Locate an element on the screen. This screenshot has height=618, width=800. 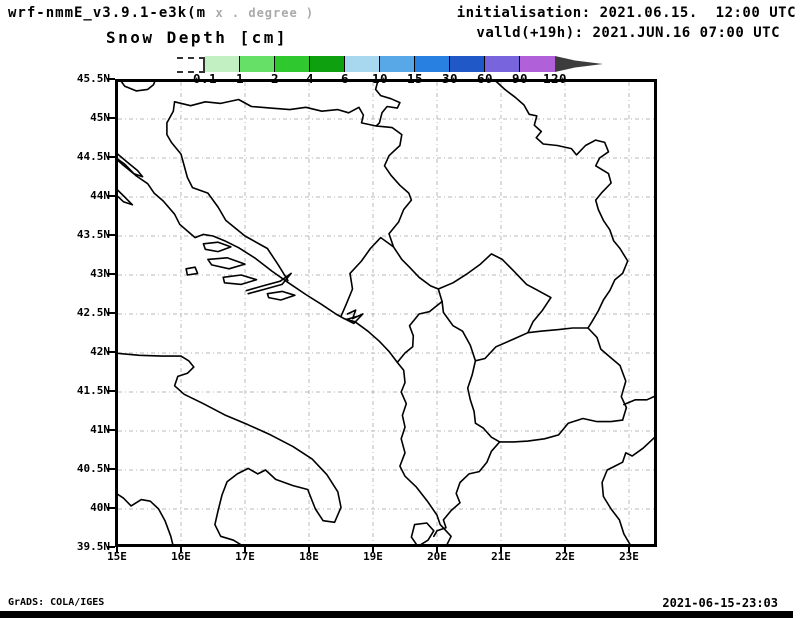
valid-time-text: valld(+19h): 2021.JUN.16 07:00 UTC is located at coordinates (628, 33).